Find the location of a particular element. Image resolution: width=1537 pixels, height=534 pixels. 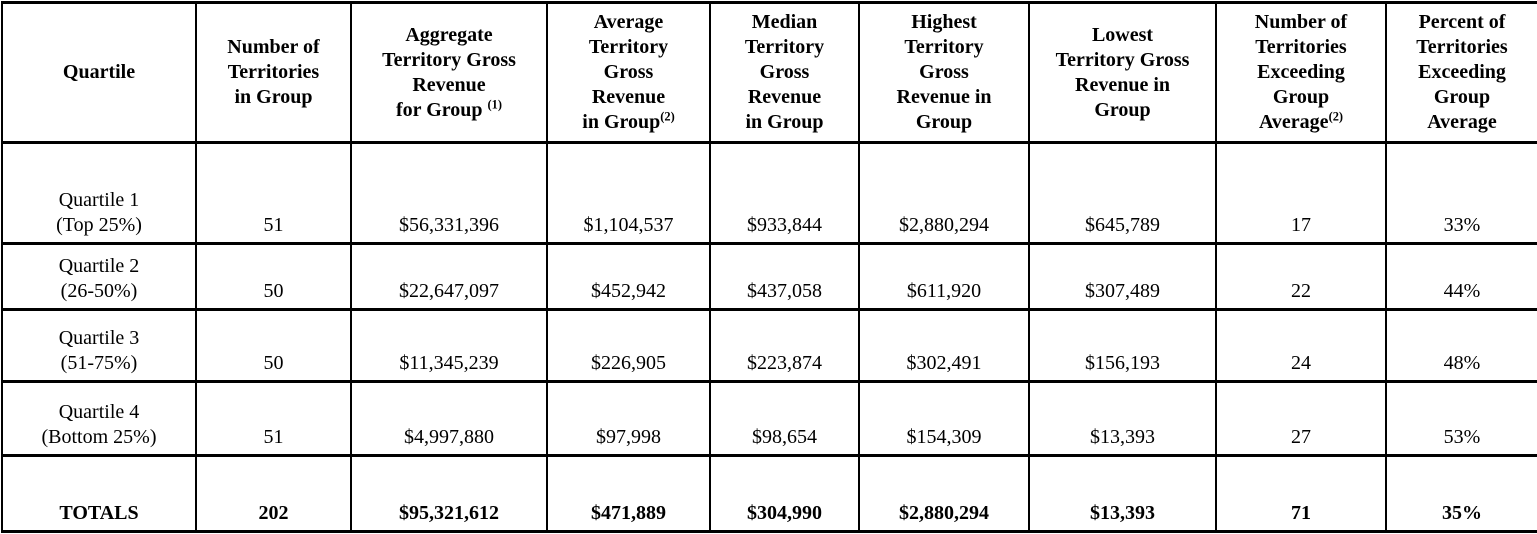

table-cell: $154,309 is located at coordinates (944, 418).